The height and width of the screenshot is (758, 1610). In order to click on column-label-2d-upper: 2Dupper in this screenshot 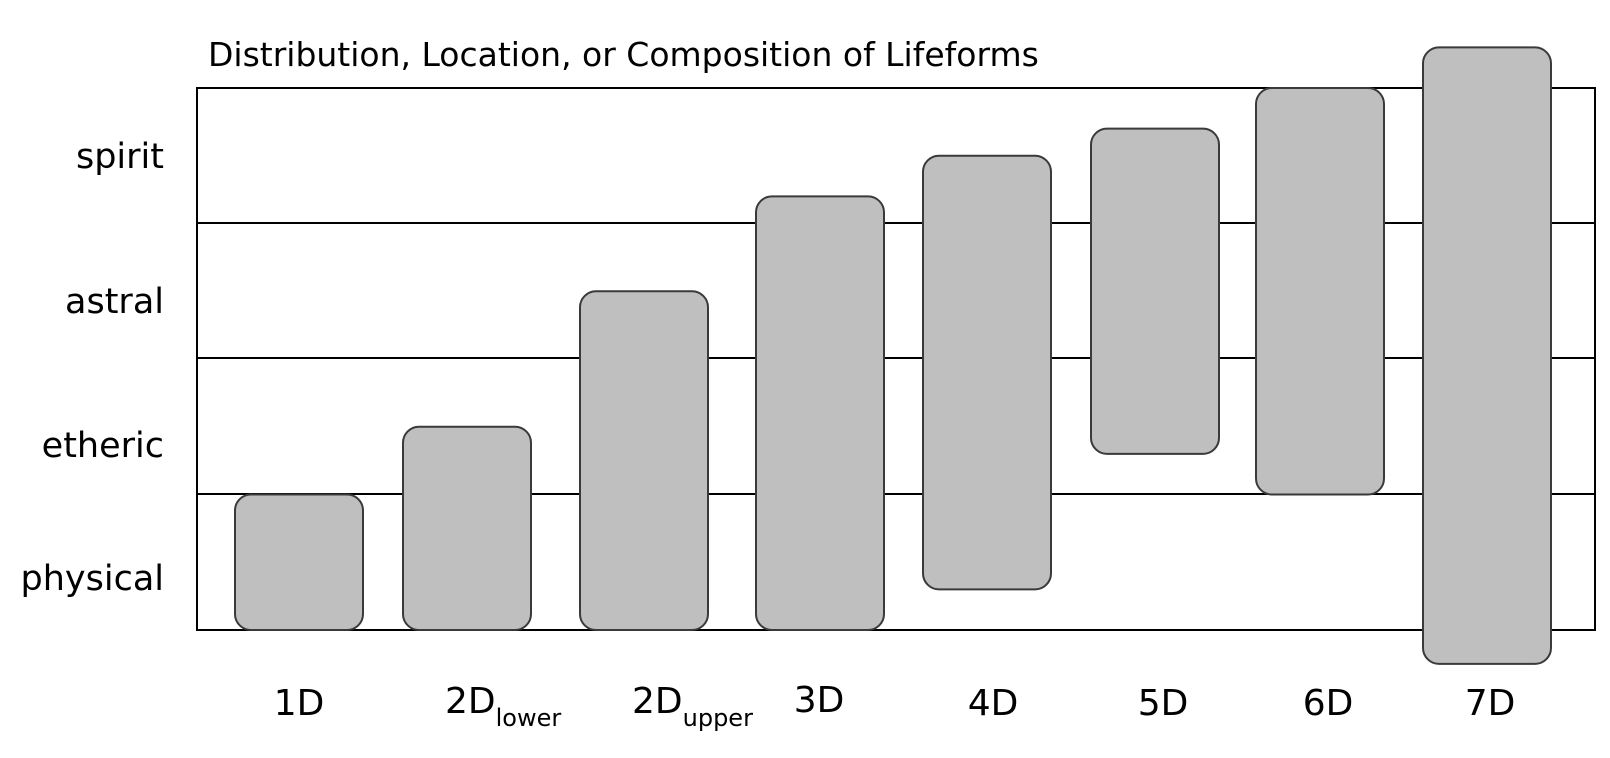, I will do `click(692, 706)`.